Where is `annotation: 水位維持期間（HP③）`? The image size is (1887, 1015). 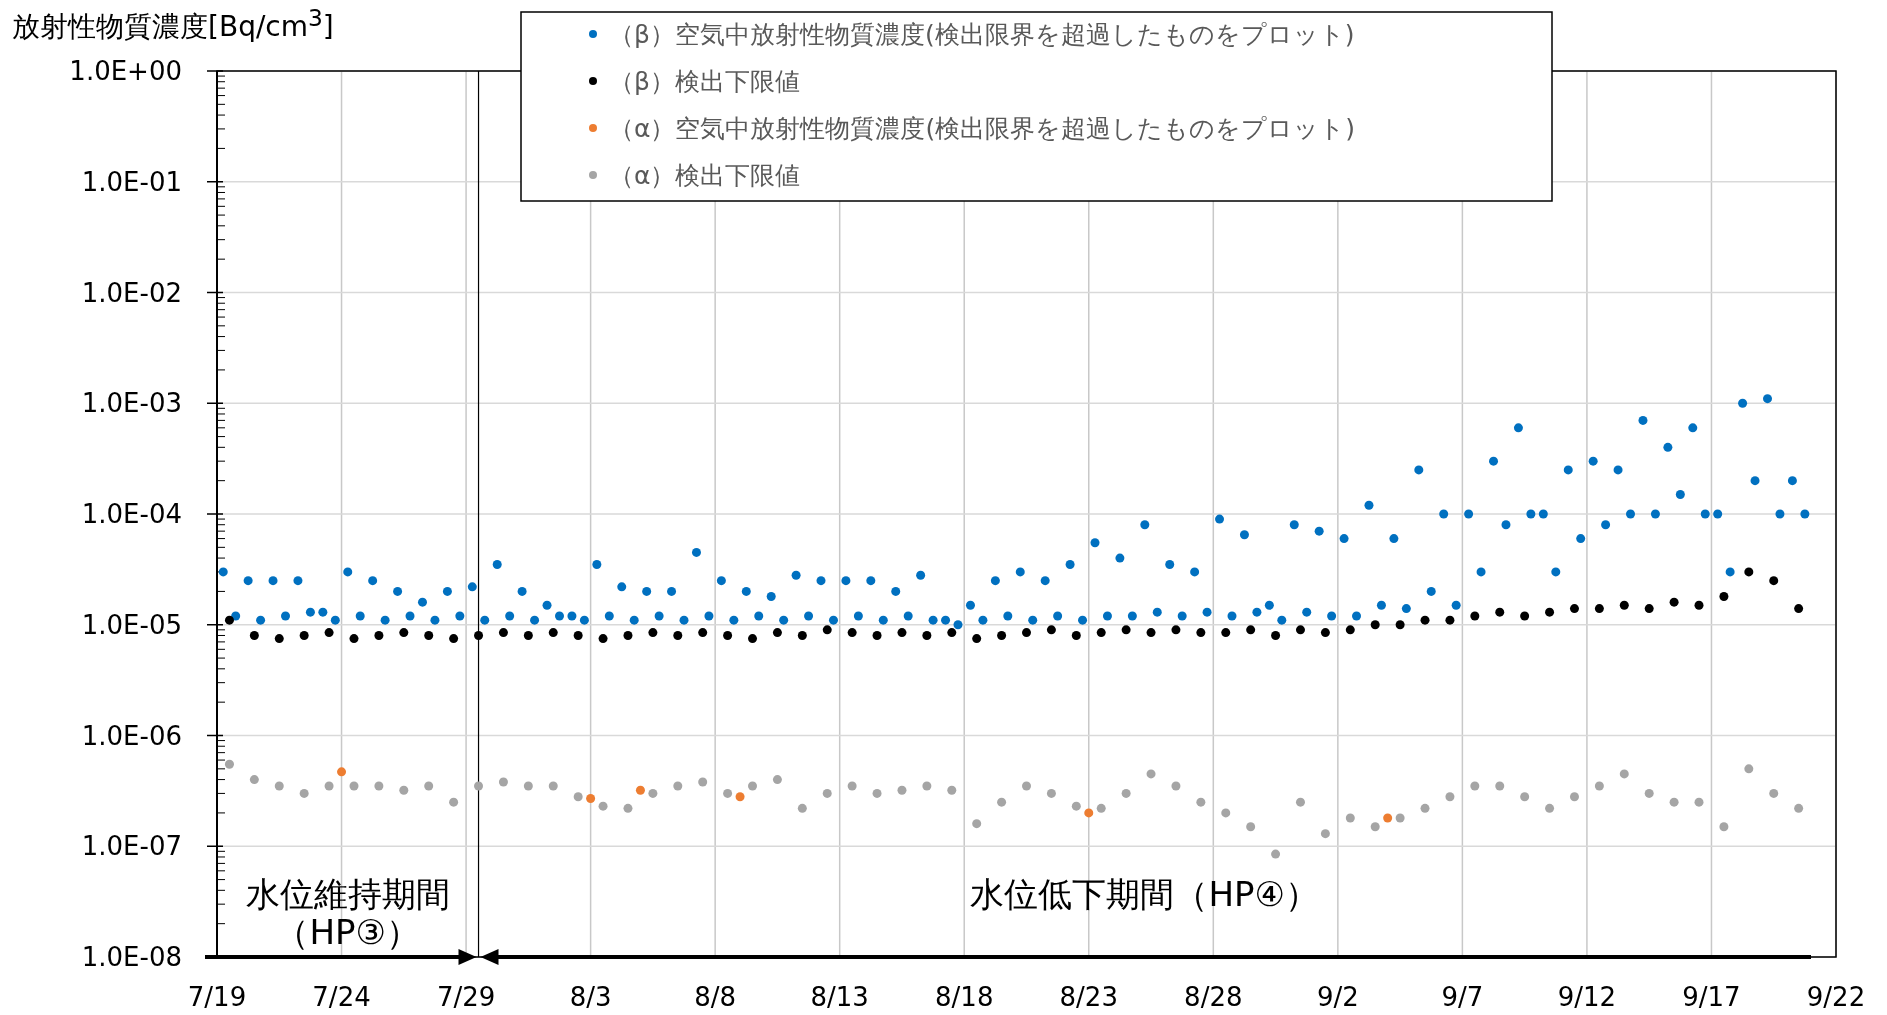
annotation: 水位維持期間（HP③） is located at coordinates (347, 913).